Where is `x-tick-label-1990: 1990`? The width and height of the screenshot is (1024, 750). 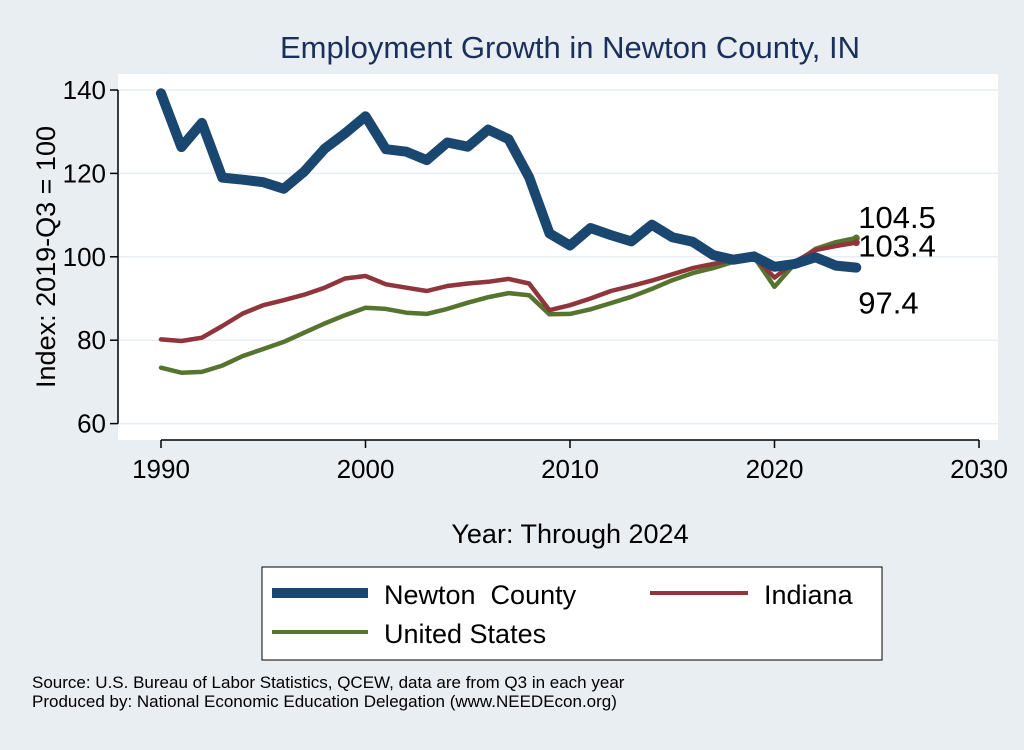 x-tick-label-1990: 1990 is located at coordinates (161, 469).